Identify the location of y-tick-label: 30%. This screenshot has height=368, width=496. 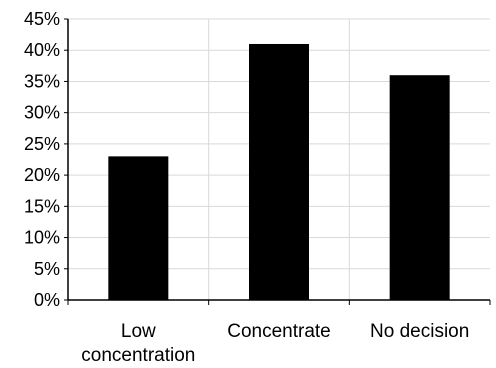
(42, 113).